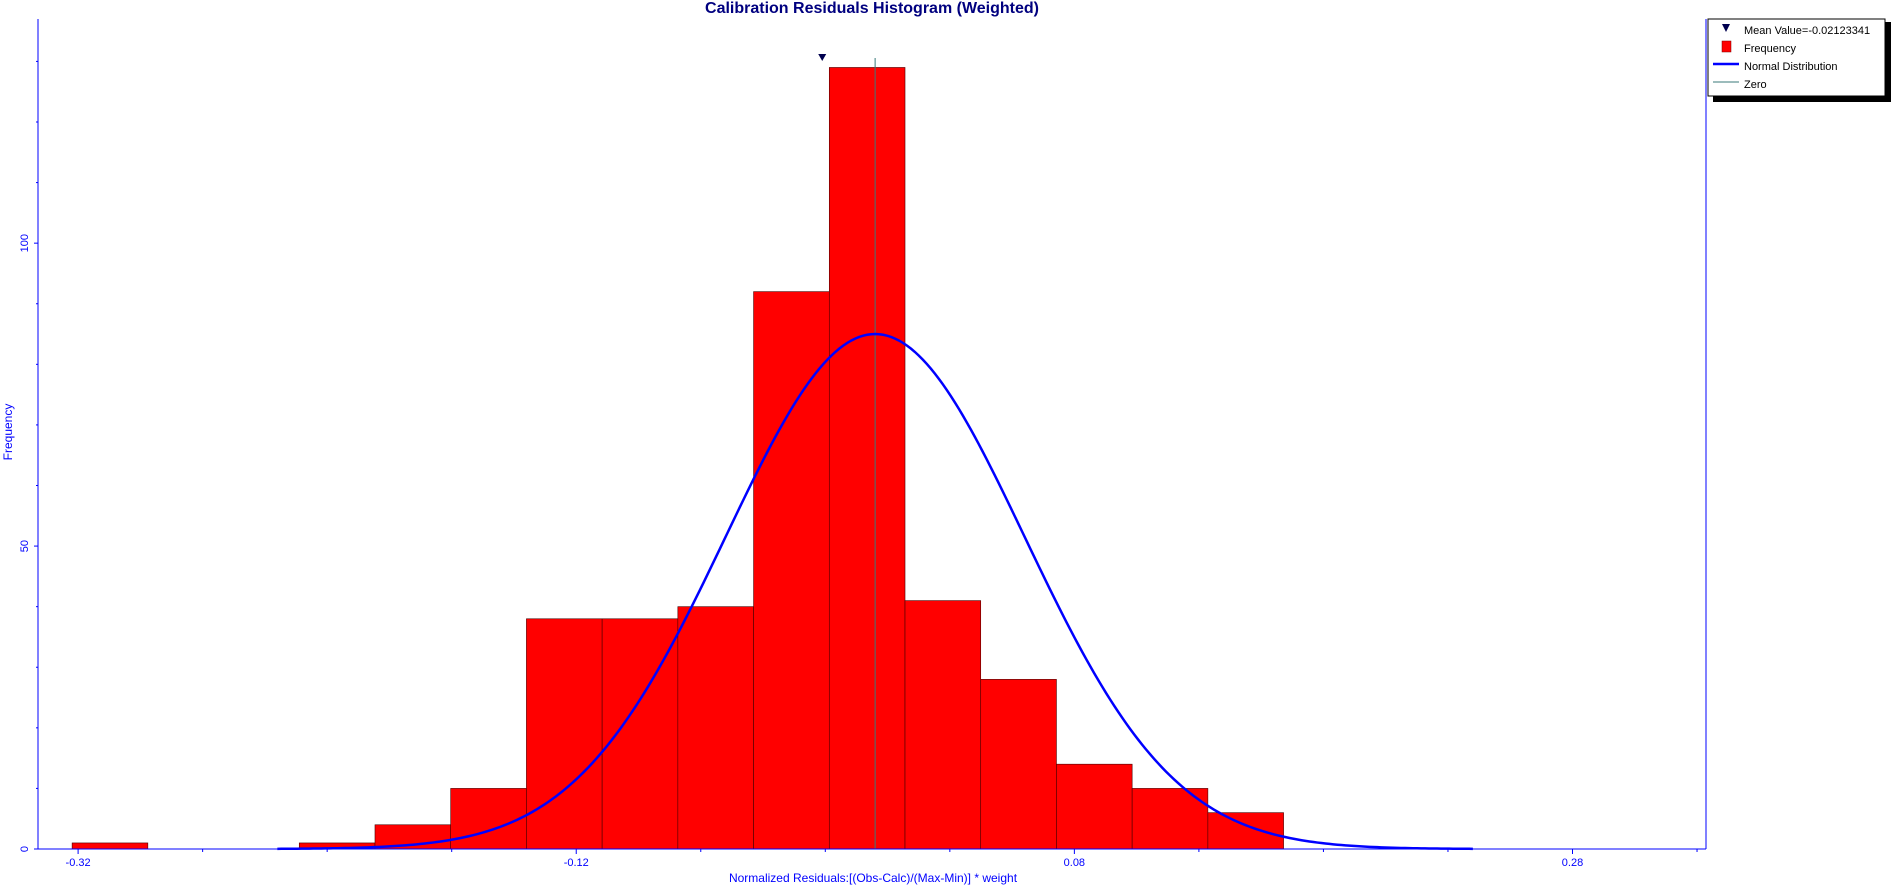 The height and width of the screenshot is (889, 1894). What do you see at coordinates (1770, 49) in the screenshot?
I see `legend-label-frequency: Frequency` at bounding box center [1770, 49].